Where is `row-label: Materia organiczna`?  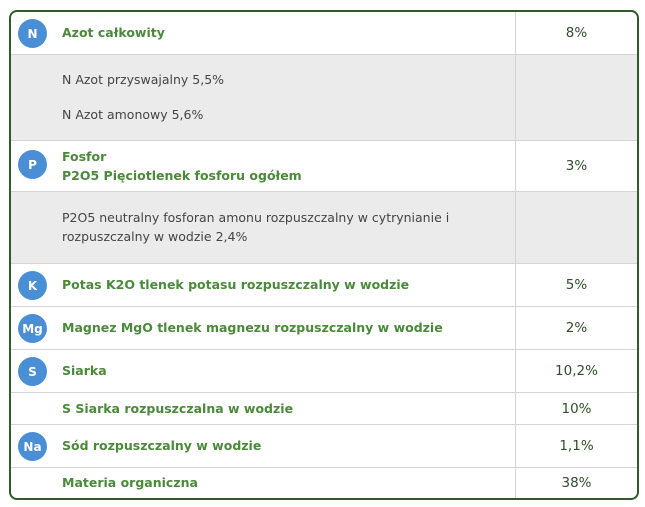
row-label: Materia organiczna is located at coordinates (130, 482).